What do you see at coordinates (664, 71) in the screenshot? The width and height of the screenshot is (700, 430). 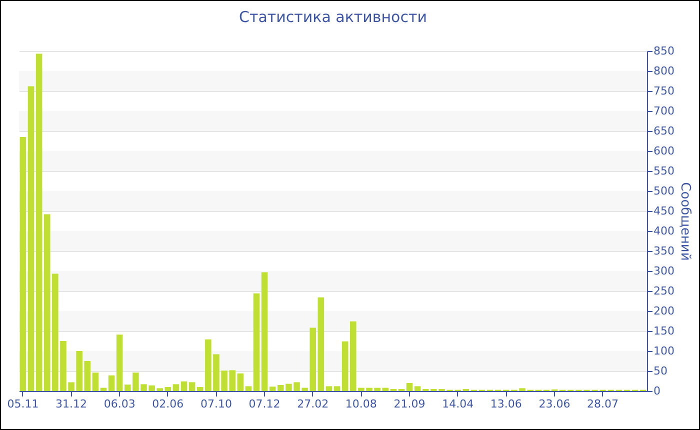 I see `y-tick-label: 800` at bounding box center [664, 71].